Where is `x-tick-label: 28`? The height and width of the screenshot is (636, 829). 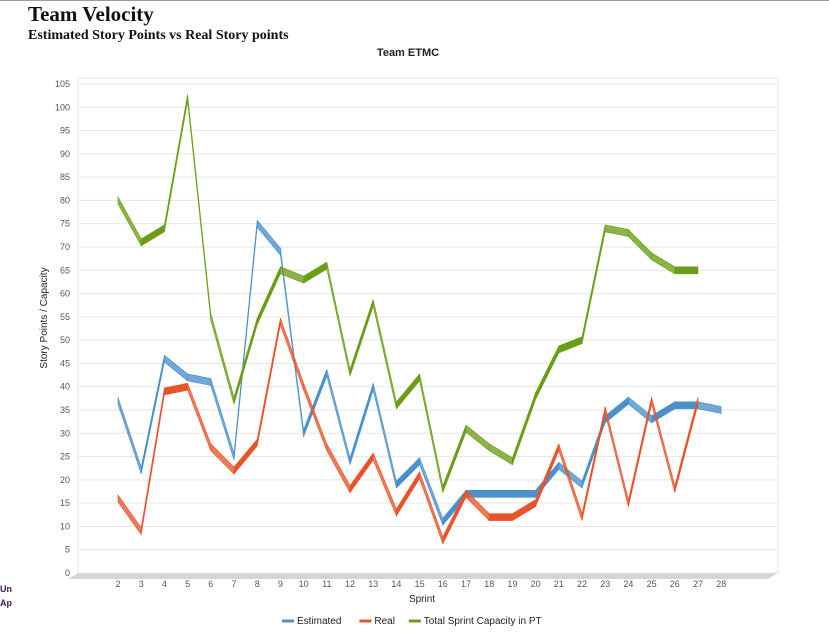 x-tick-label: 28 is located at coordinates (721, 584).